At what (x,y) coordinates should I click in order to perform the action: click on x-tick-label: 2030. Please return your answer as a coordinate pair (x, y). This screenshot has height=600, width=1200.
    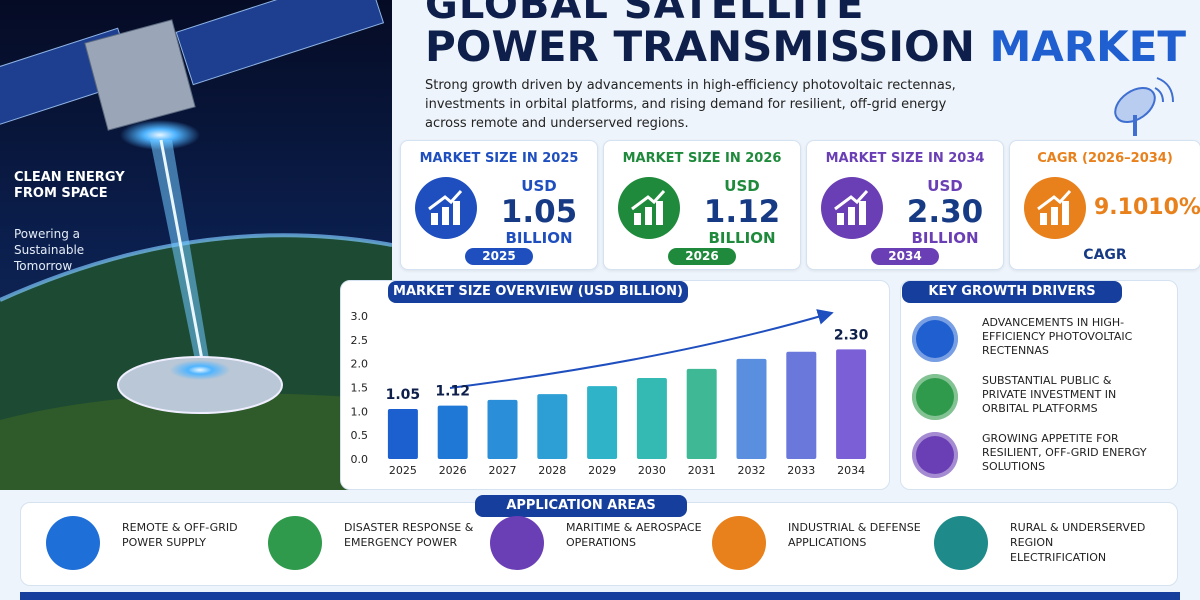
    Looking at the image, I should click on (652, 470).